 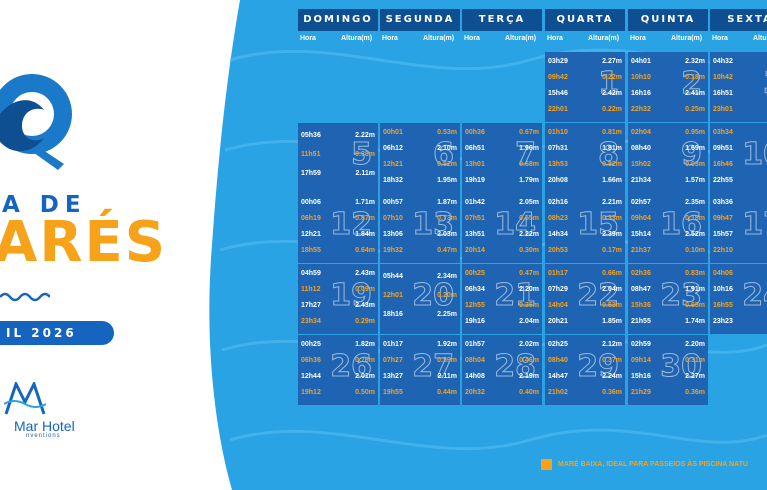 I want to click on tide-height: 0.59m, so click(x=447, y=360).